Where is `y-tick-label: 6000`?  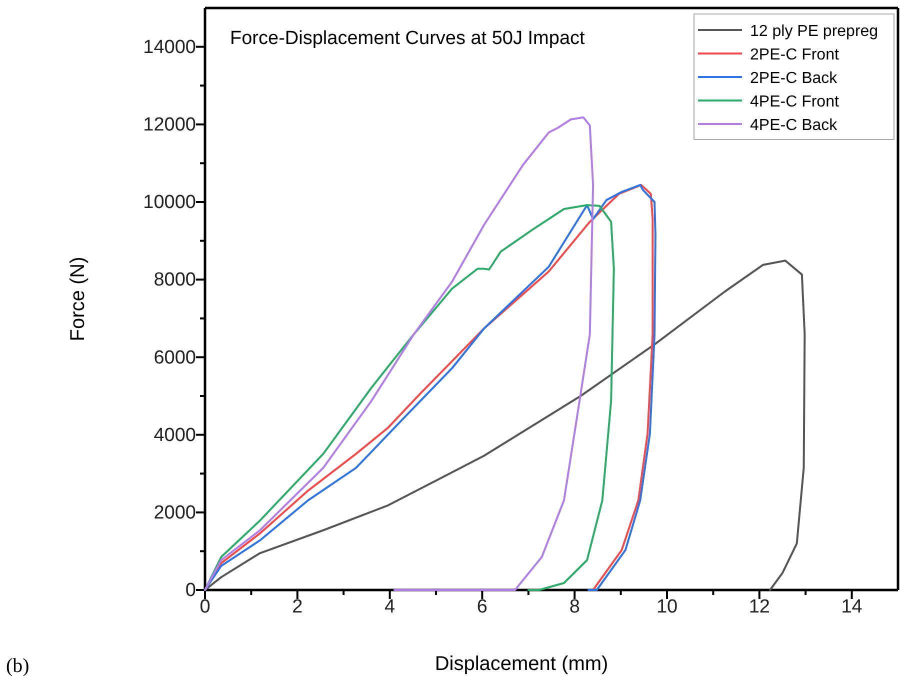
y-tick-label: 6000 is located at coordinates (175, 357).